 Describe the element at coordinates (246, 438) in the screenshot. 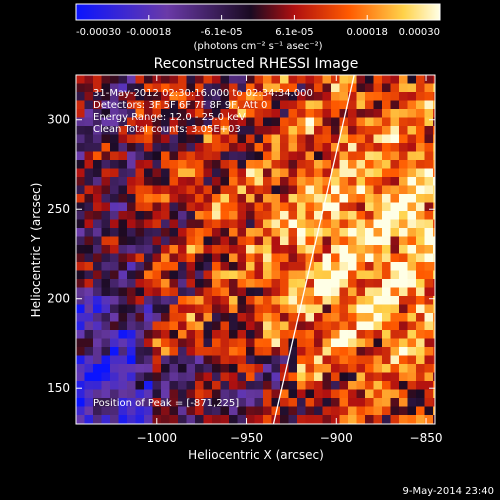

I see `x-tick-label: −950` at that location.